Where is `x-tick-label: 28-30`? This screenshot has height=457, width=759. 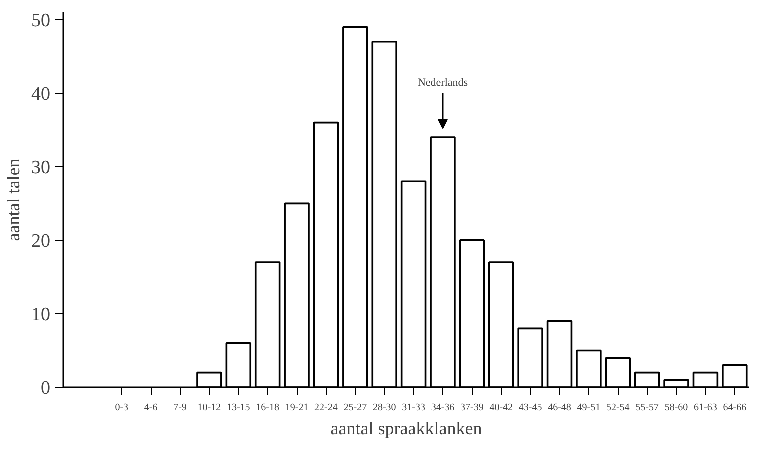 x-tick-label: 28-30 is located at coordinates (384, 408).